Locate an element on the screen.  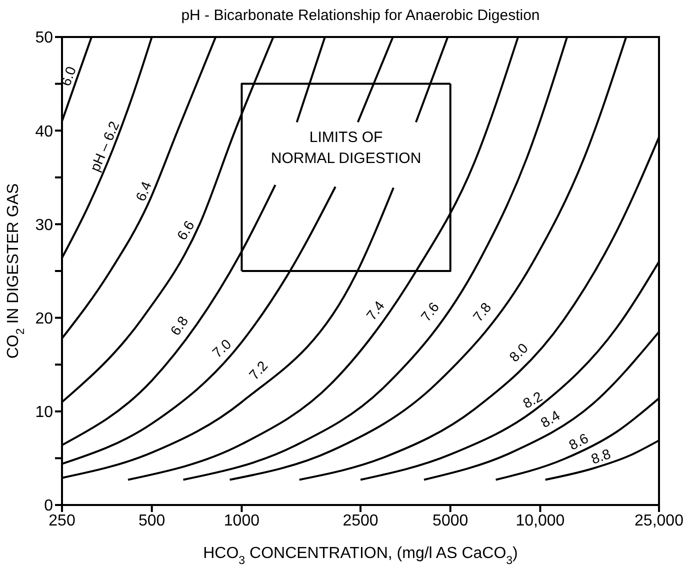
text: 7.6 is located at coordinates (430, 311).